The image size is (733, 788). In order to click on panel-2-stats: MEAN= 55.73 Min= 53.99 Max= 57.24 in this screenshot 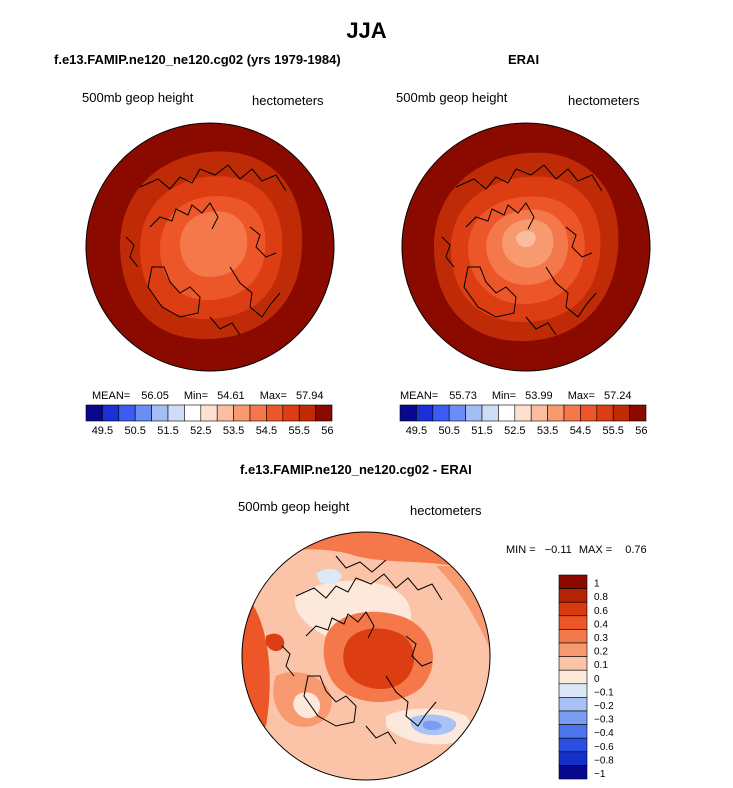, I will do `click(516, 396)`.